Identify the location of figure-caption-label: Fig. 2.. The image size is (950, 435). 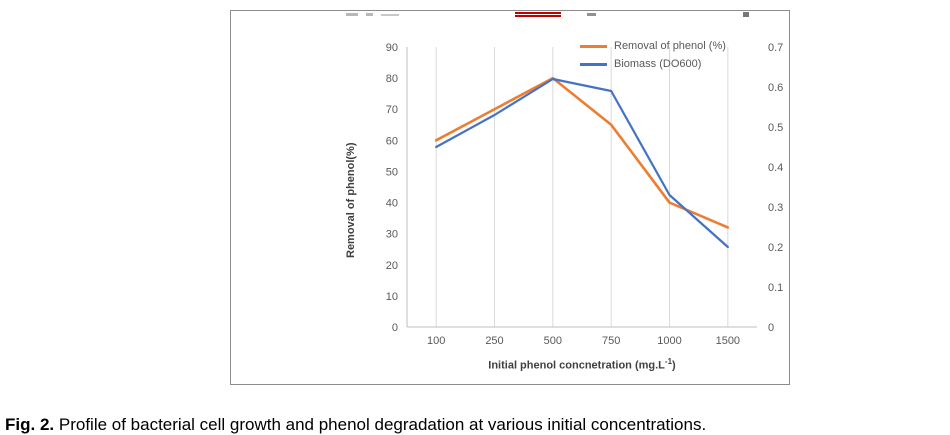
(30, 424).